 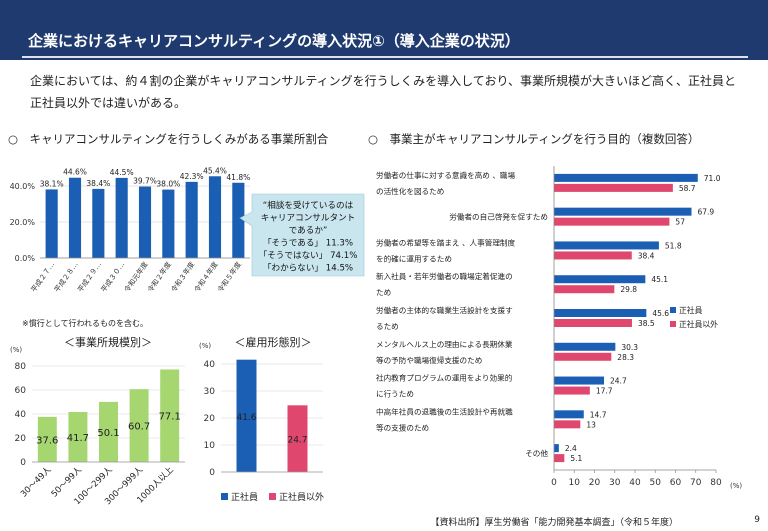 I want to click on data-label: 51.8, so click(x=673, y=245).